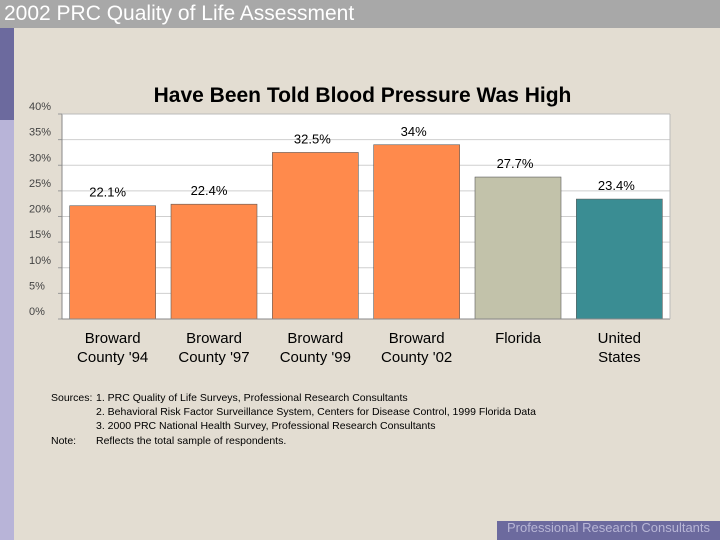  I want to click on y-tick-label: 5%, so click(37, 286).